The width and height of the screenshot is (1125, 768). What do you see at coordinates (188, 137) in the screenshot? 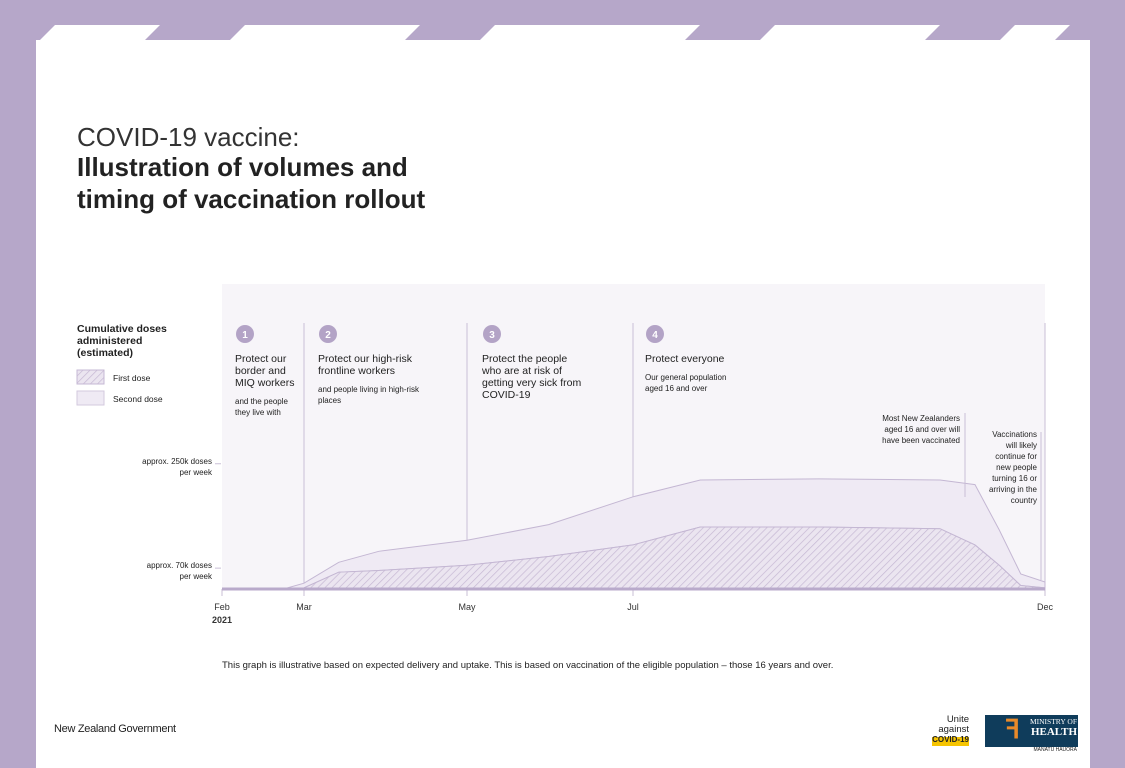
I see `supertitle: COVID-19 vaccine:` at bounding box center [188, 137].